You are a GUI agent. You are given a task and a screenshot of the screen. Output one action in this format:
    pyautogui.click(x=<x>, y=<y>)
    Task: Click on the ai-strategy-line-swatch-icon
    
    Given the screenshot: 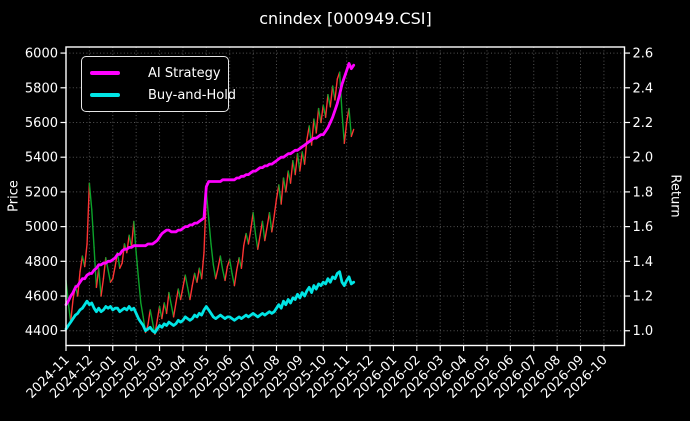 What is the action you would take?
    pyautogui.click(x=105, y=73)
    